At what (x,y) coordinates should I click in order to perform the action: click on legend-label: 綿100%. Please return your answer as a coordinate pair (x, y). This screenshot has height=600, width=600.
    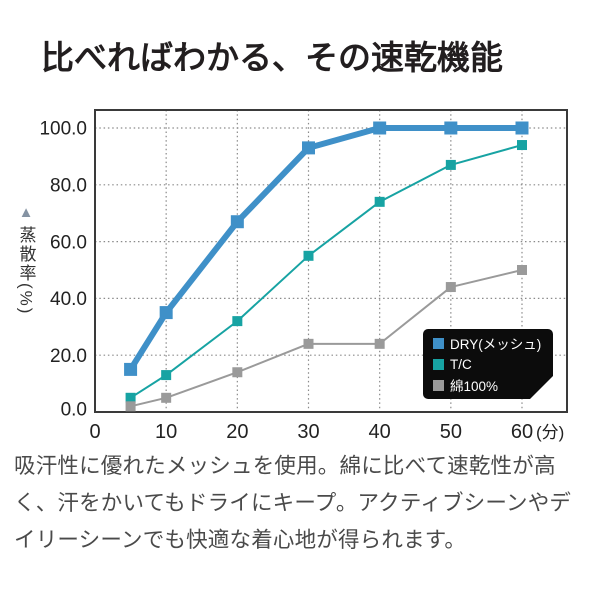
    Looking at the image, I should click on (474, 386).